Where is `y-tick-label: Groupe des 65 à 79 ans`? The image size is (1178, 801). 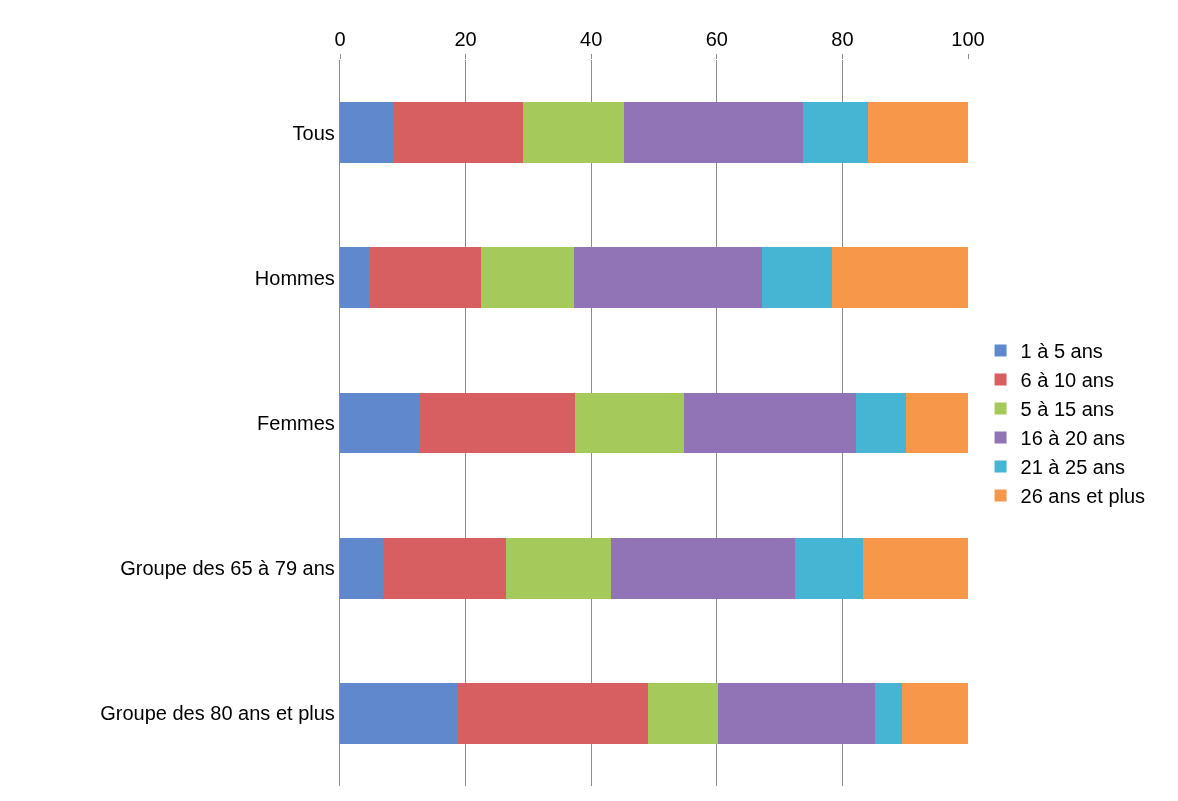
y-tick-label: Groupe des 65 à 79 ans is located at coordinates (227, 568).